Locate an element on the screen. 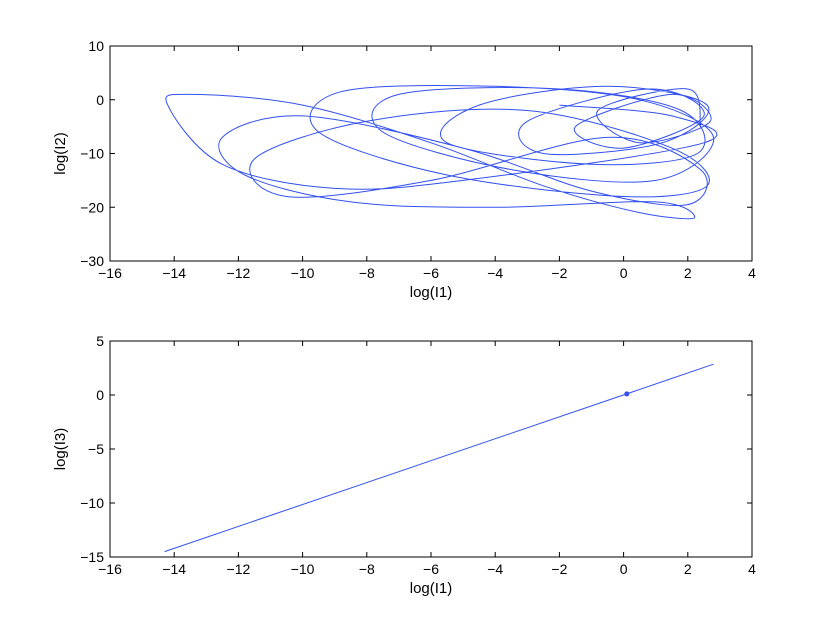 The width and height of the screenshot is (830, 625). y-tick-label: −20 is located at coordinates (92, 207).